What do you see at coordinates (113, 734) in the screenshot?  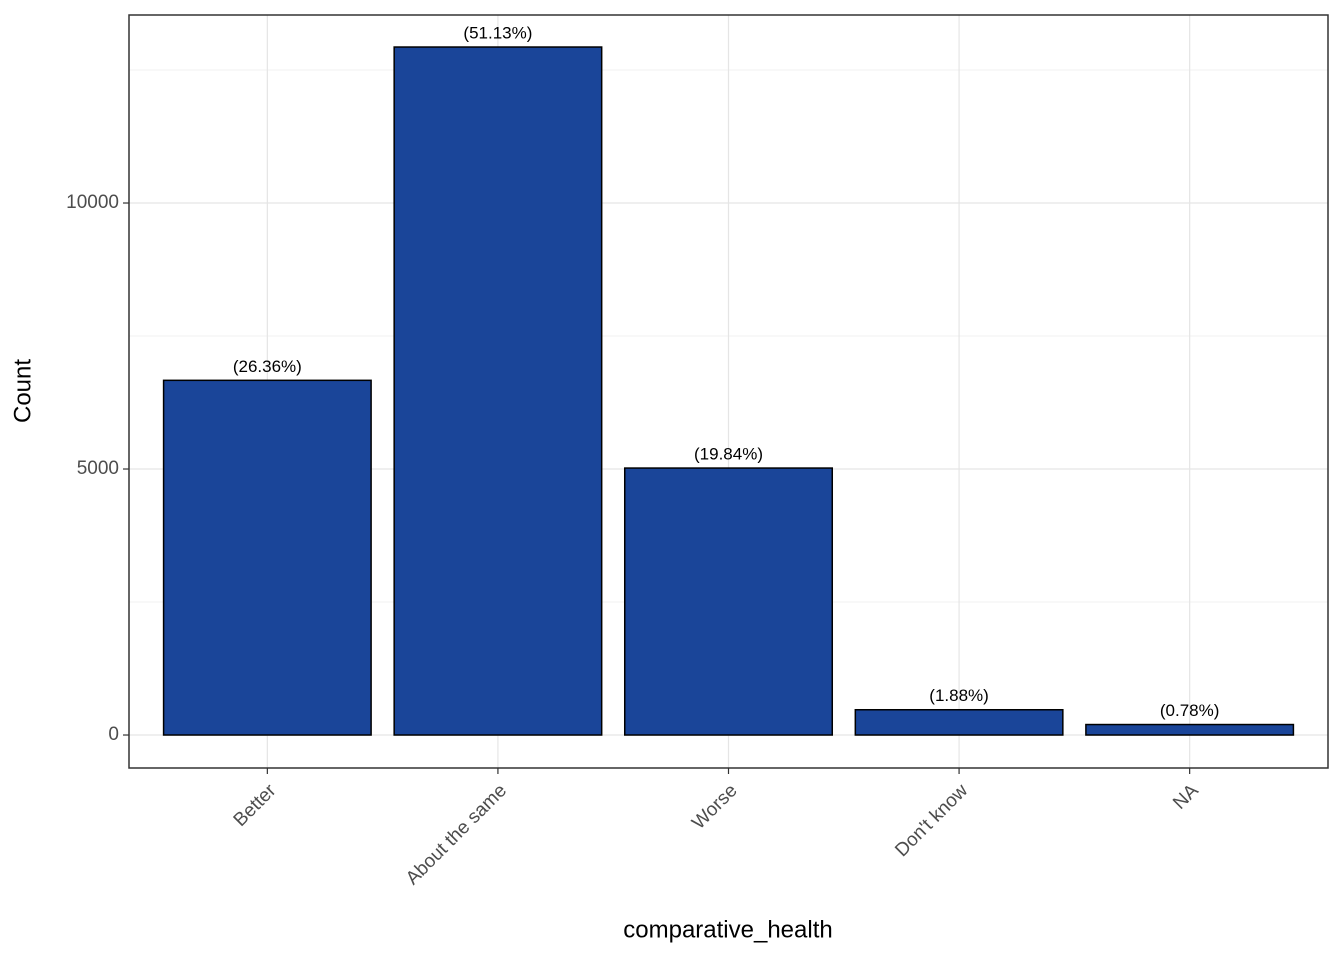 I see `y-tick-label: 0` at bounding box center [113, 734].